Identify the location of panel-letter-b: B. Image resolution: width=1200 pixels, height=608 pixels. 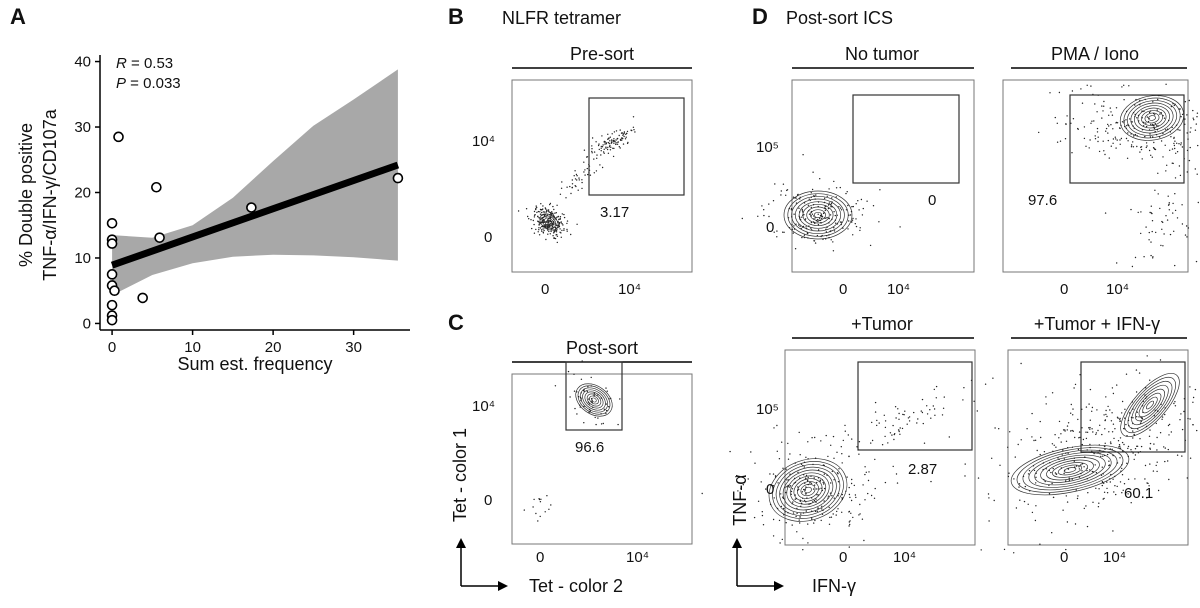
(456, 16).